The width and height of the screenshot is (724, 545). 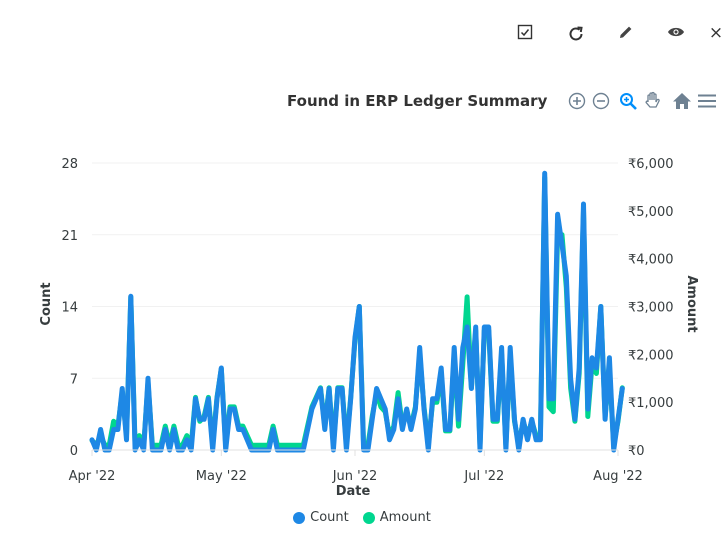 I want to click on y-right-tick-label: ₹4,000, so click(x=651, y=260).